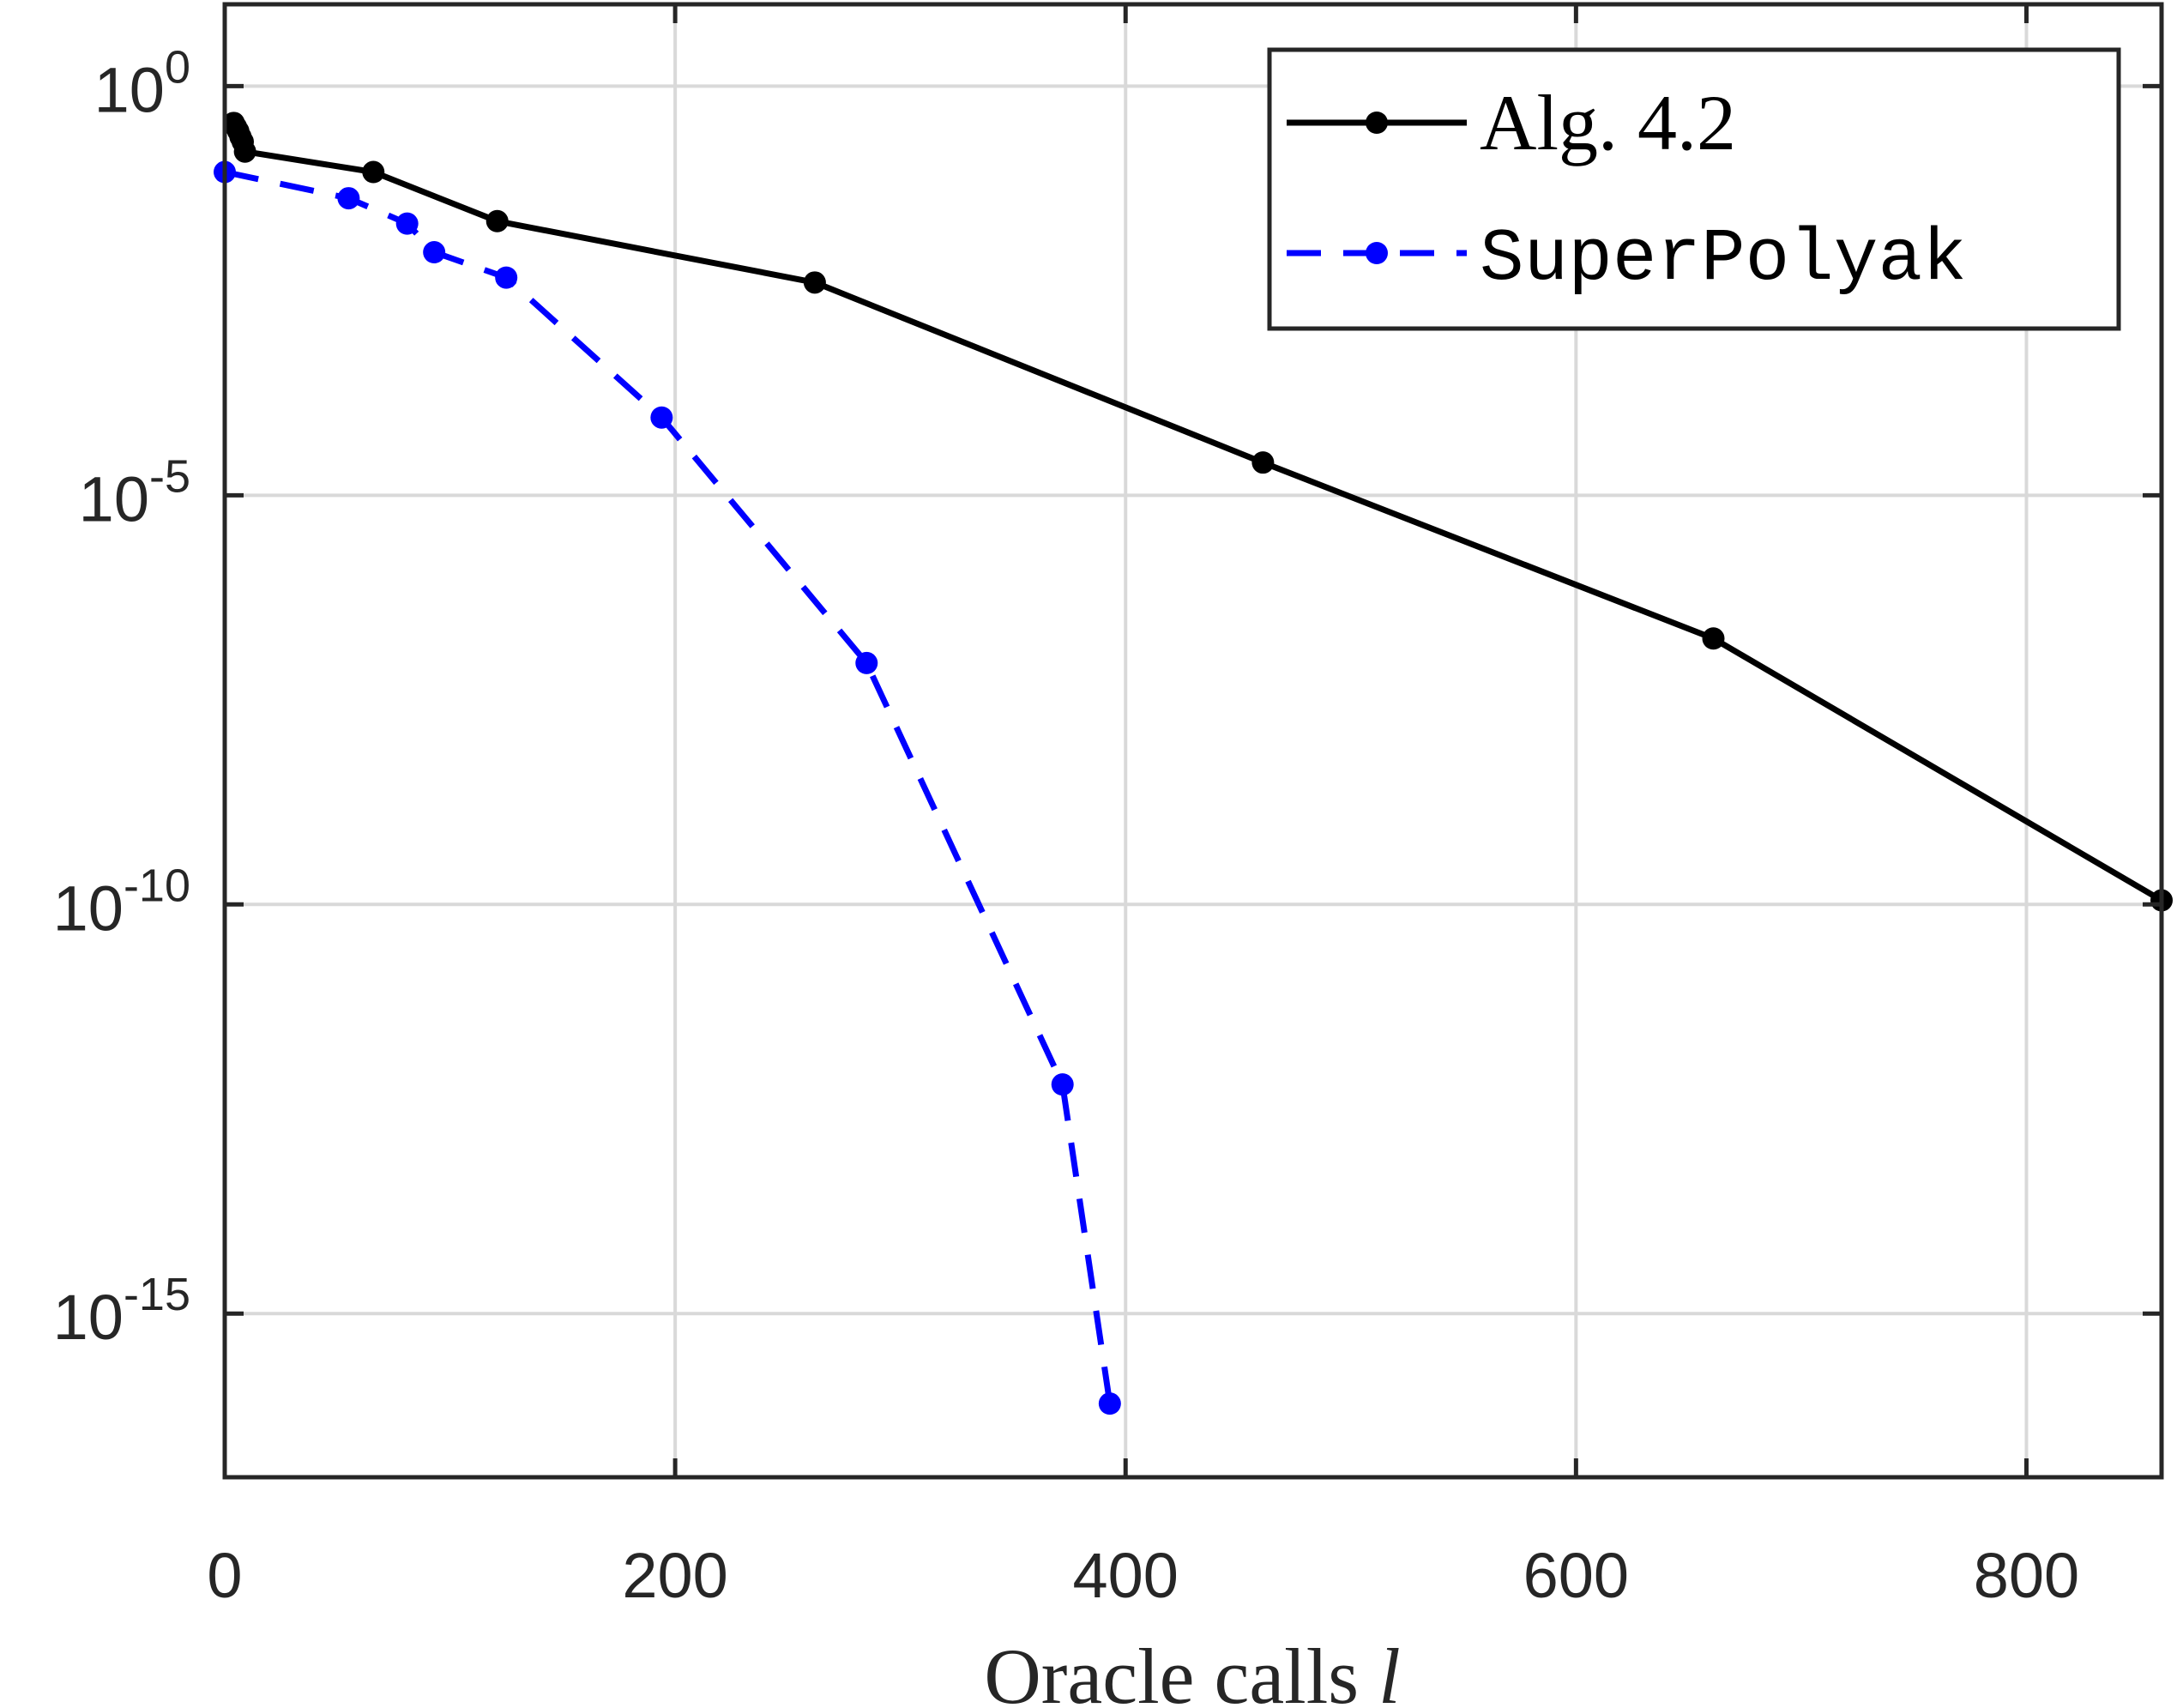 The height and width of the screenshot is (1708, 2177). I want to click on legend-marker-alg42, so click(1377, 123).